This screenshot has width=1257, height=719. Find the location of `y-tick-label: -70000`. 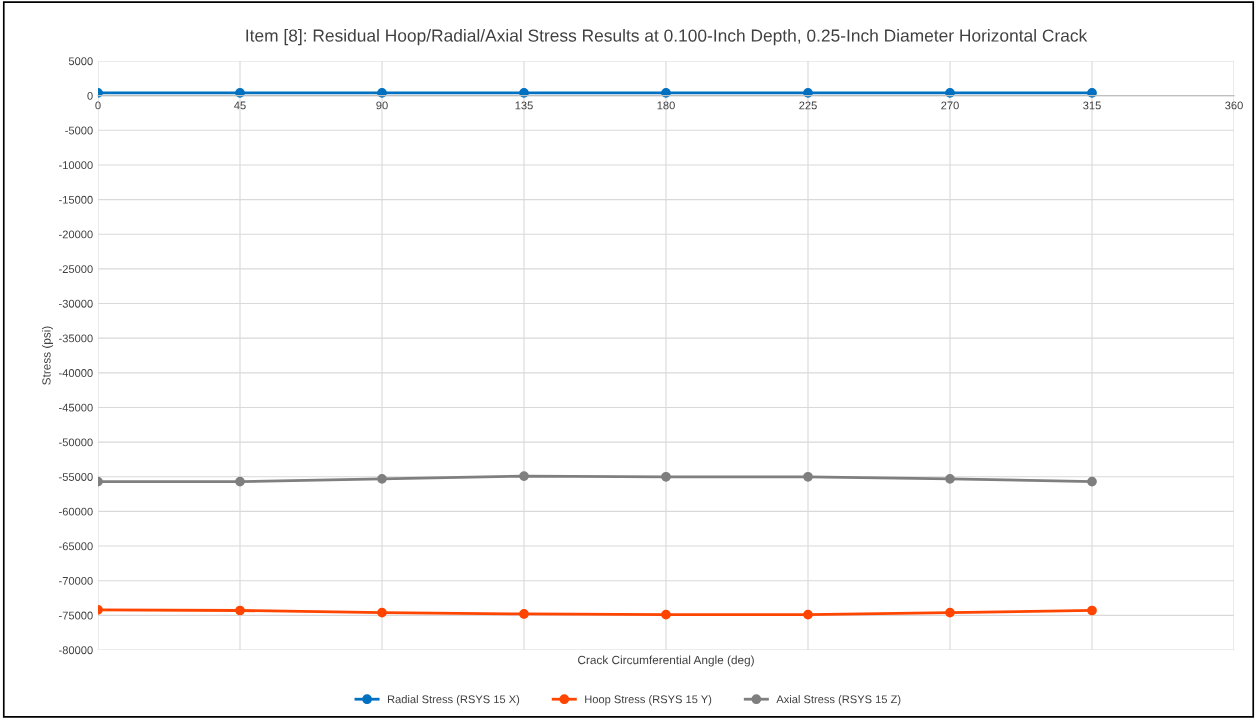

y-tick-label: -70000 is located at coordinates (76, 580).